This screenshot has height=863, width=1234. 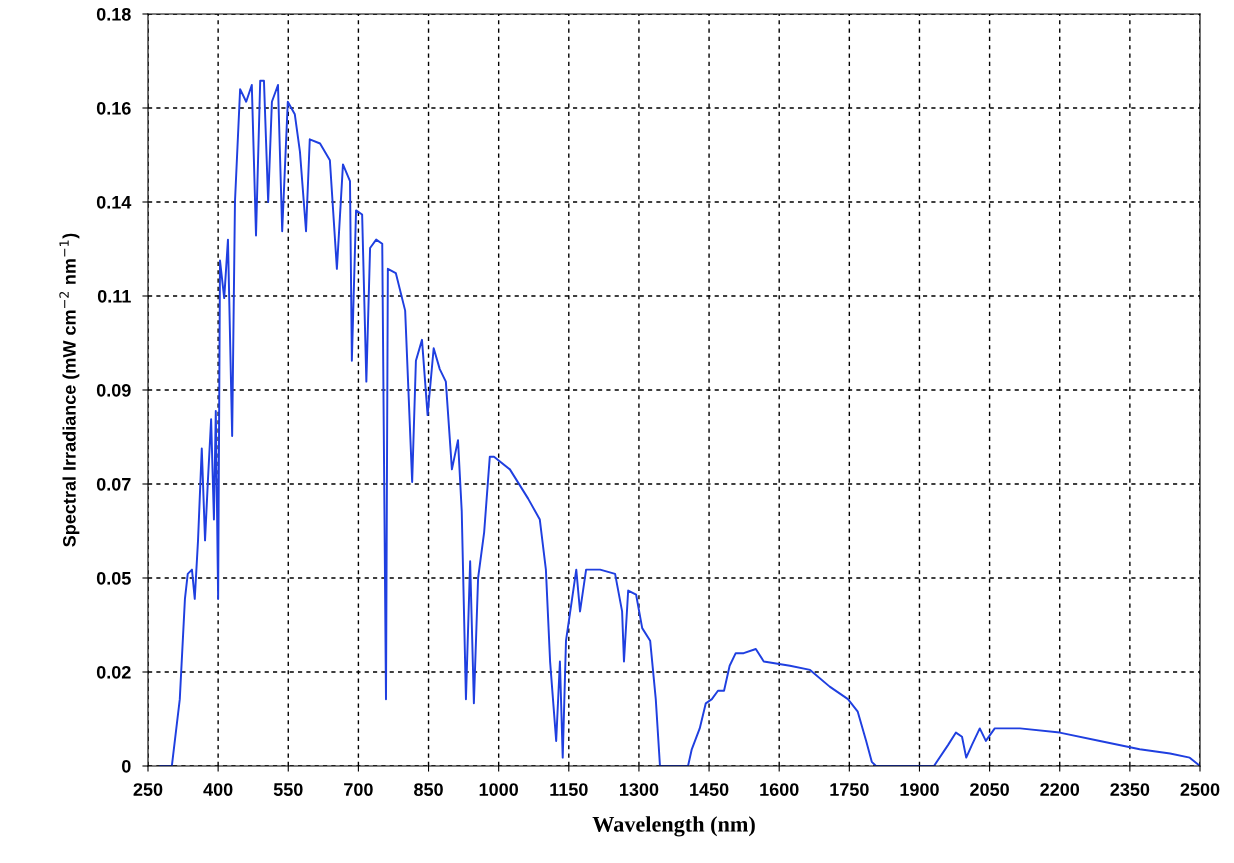 What do you see at coordinates (569, 789) in the screenshot?
I see `x-tick-label: 1150` at bounding box center [569, 789].